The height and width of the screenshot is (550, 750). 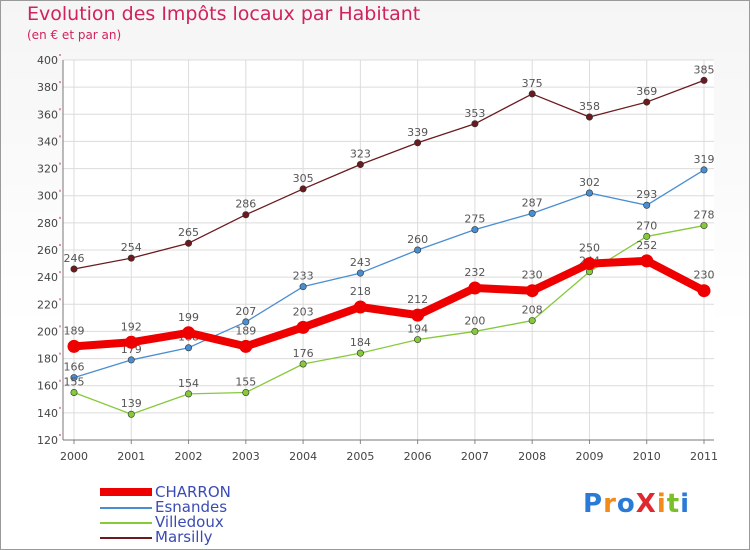 What do you see at coordinates (47, 413) in the screenshot?
I see `y-tick-label: 140` at bounding box center [47, 413].